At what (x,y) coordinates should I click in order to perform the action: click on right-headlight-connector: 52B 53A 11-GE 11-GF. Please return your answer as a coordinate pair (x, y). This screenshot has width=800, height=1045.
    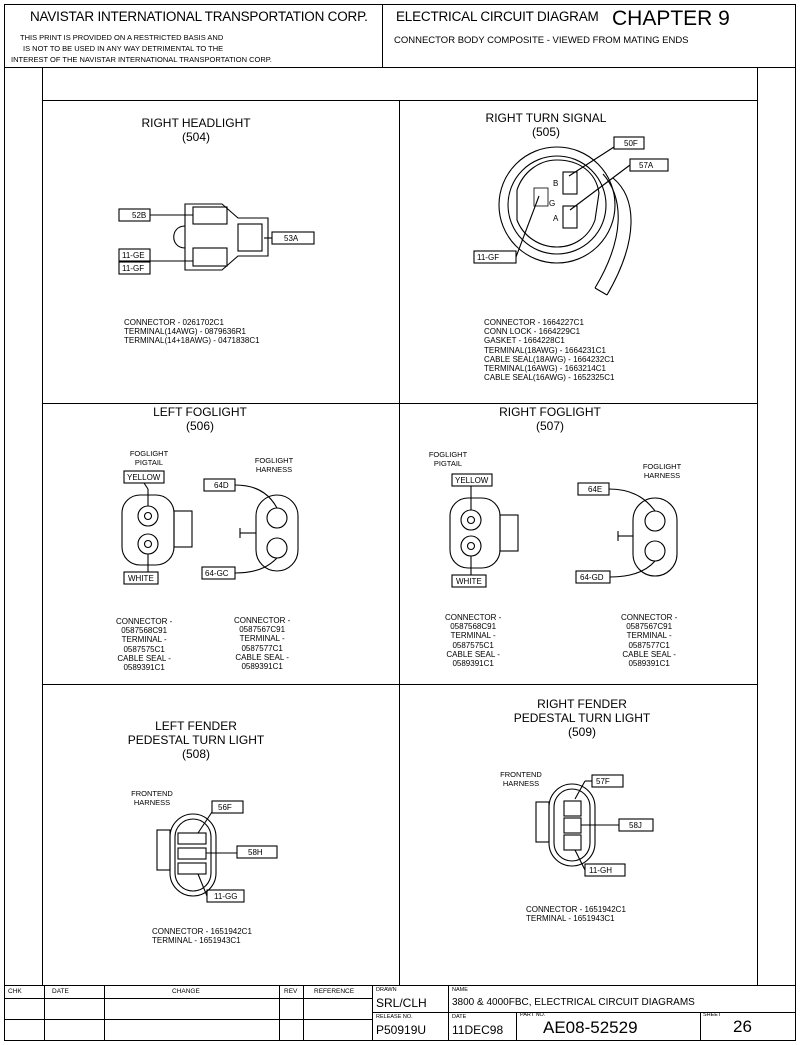
    Looking at the image, I should click on (216, 239).